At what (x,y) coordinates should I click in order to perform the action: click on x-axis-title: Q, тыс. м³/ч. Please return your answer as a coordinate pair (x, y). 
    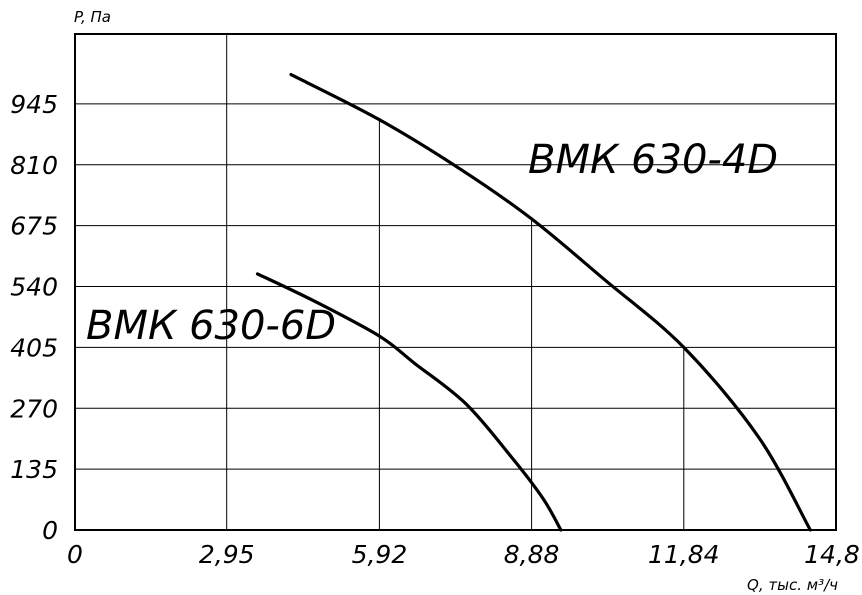
    Looking at the image, I should click on (792, 585).